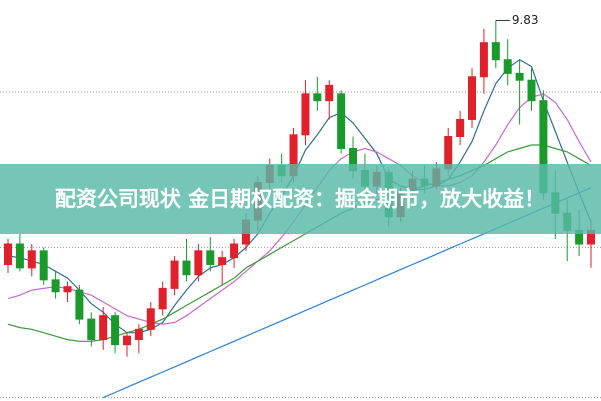 This screenshot has width=601, height=401. I want to click on banner-title: 配资公司现状 金日期权配资：掘金期市，放大收益！, so click(300, 199).